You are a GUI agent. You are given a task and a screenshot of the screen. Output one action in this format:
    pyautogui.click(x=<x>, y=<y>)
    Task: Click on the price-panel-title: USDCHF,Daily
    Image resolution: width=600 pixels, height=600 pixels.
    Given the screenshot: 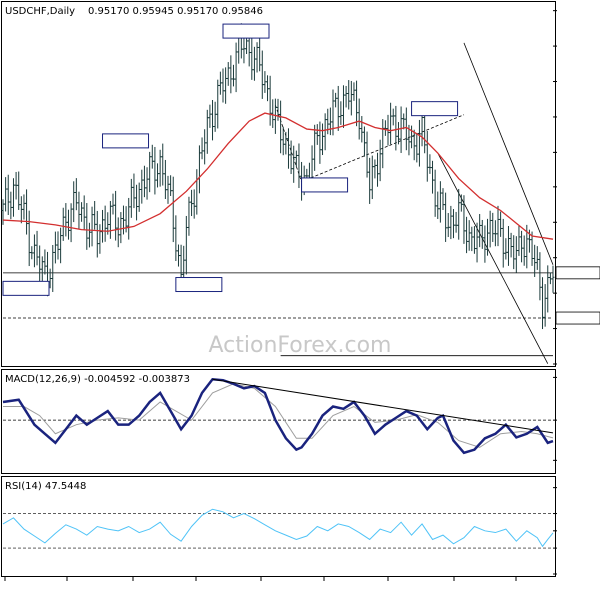 What is the action you would take?
    pyautogui.click(x=40, y=11)
    